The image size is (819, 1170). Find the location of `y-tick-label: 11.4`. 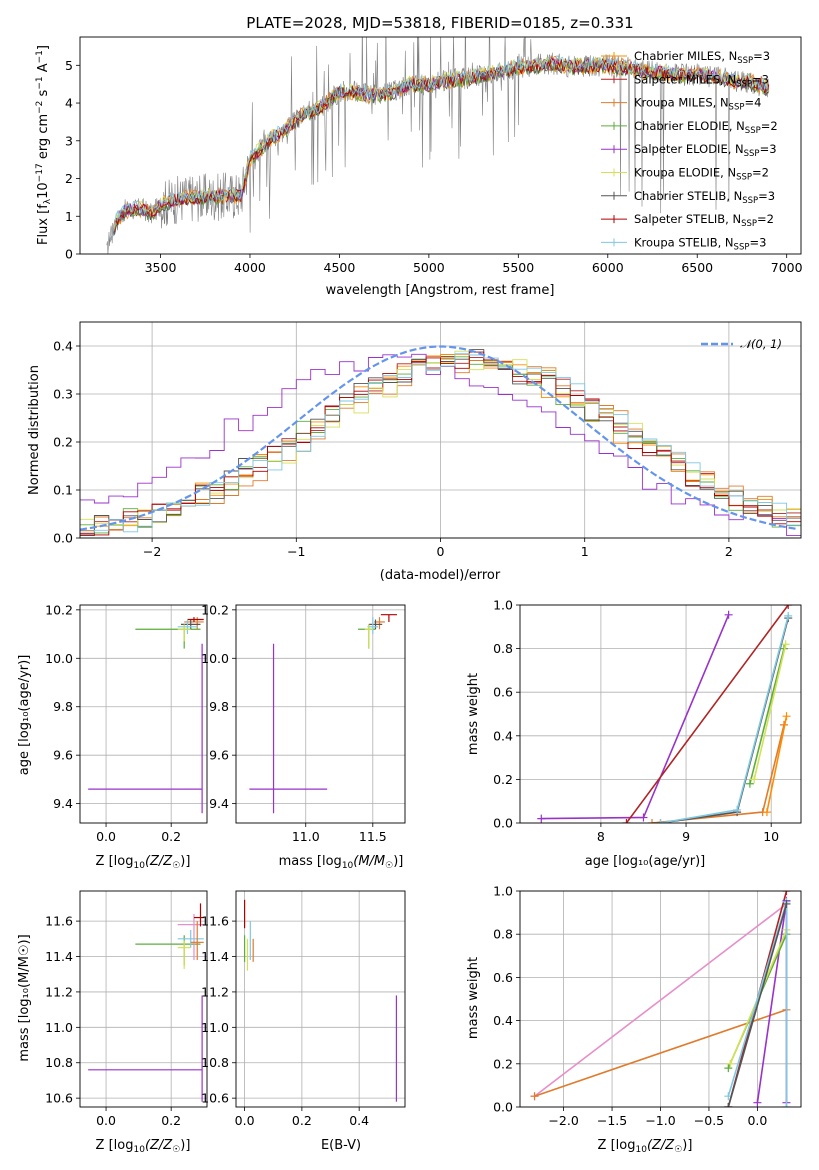

y-tick-label: 11.4 is located at coordinates (215, 956).